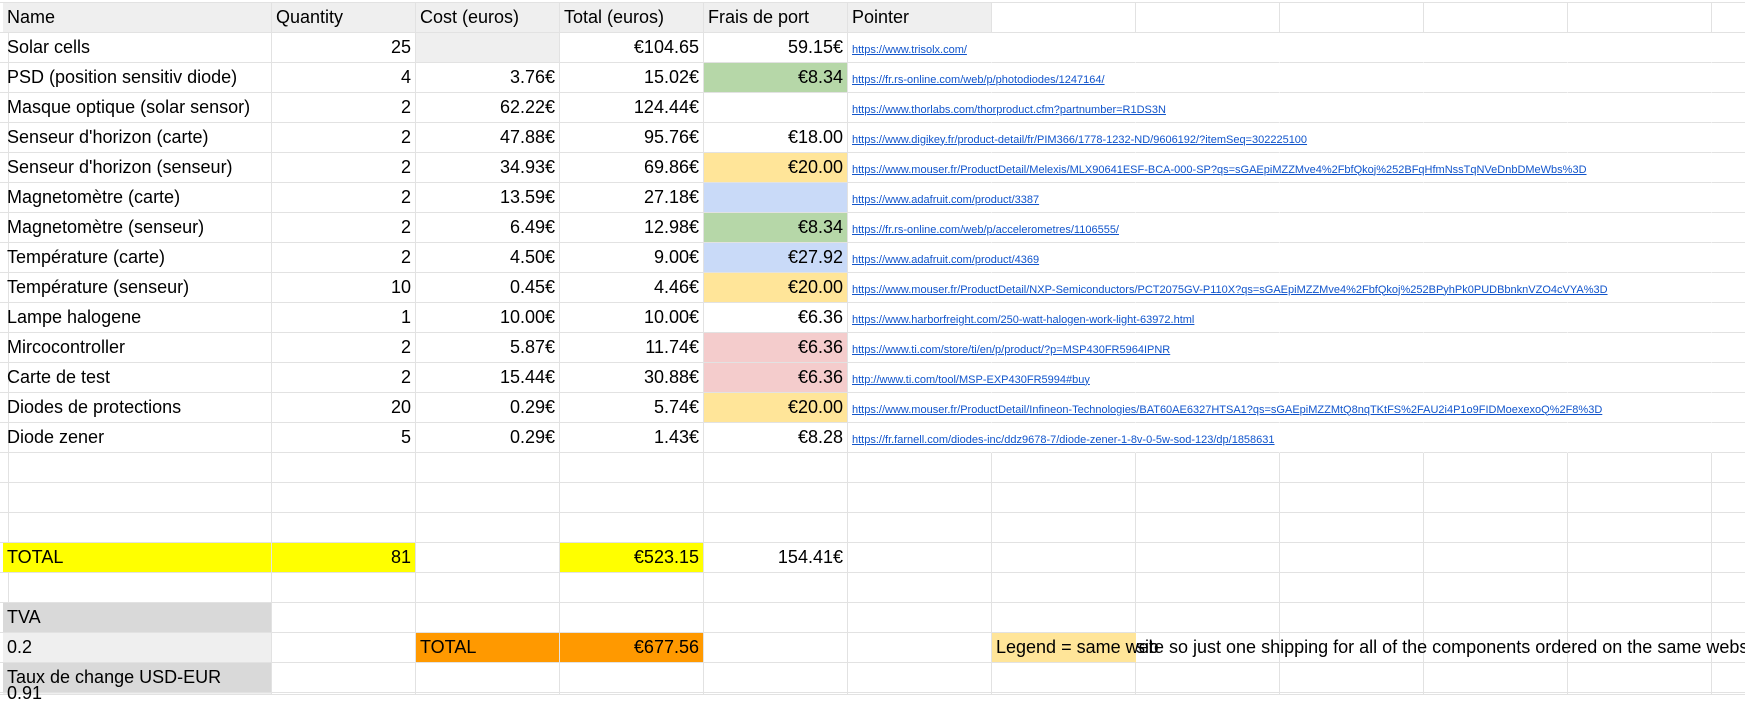  What do you see at coordinates (137, 138) in the screenshot?
I see `item-name: Senseur d'horizon (carte)` at bounding box center [137, 138].